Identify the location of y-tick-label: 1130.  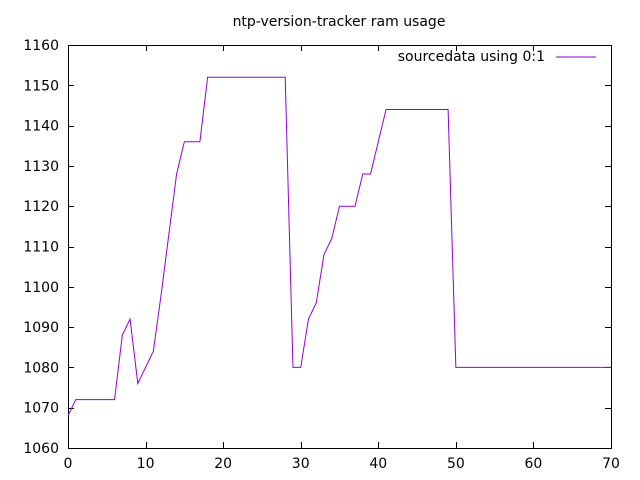
(41, 167).